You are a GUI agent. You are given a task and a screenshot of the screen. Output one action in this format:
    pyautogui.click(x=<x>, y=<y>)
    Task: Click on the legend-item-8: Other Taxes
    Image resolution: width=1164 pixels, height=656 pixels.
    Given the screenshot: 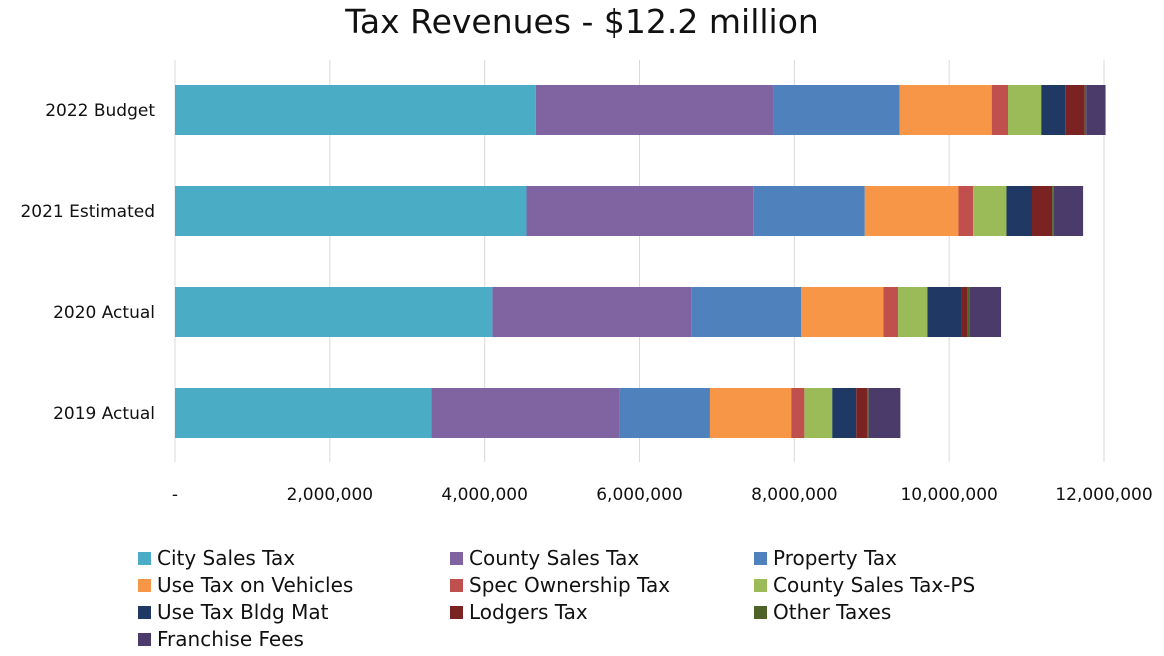 What is the action you would take?
    pyautogui.click(x=822, y=612)
    